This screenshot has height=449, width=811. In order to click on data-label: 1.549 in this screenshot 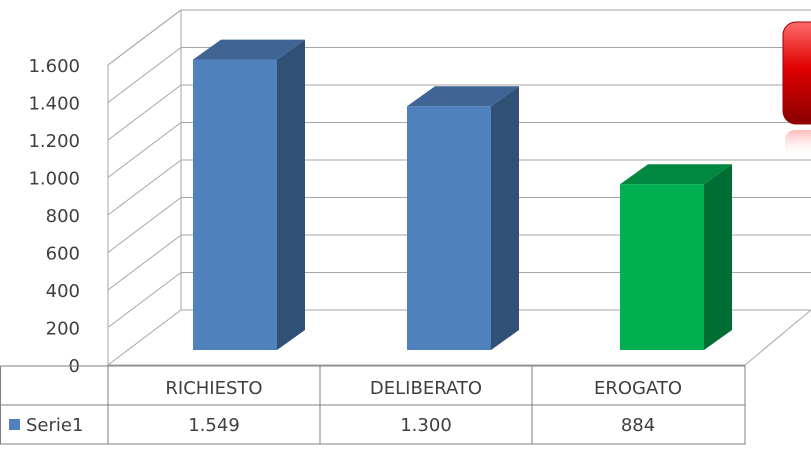, I will do `click(214, 425)`.